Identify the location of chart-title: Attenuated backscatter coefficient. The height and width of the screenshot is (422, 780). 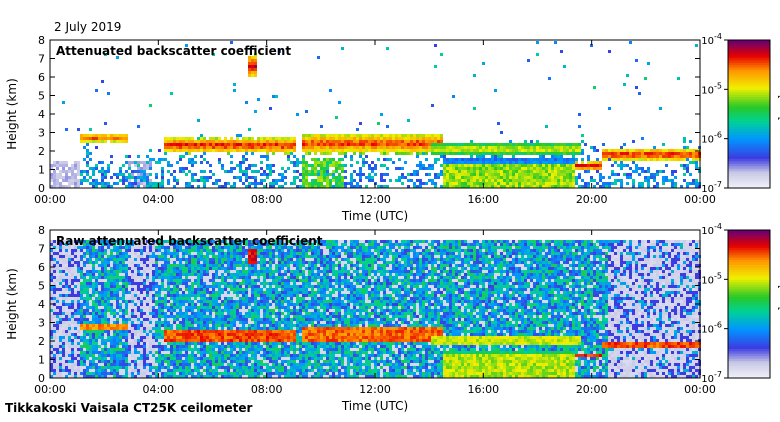
(173, 51).